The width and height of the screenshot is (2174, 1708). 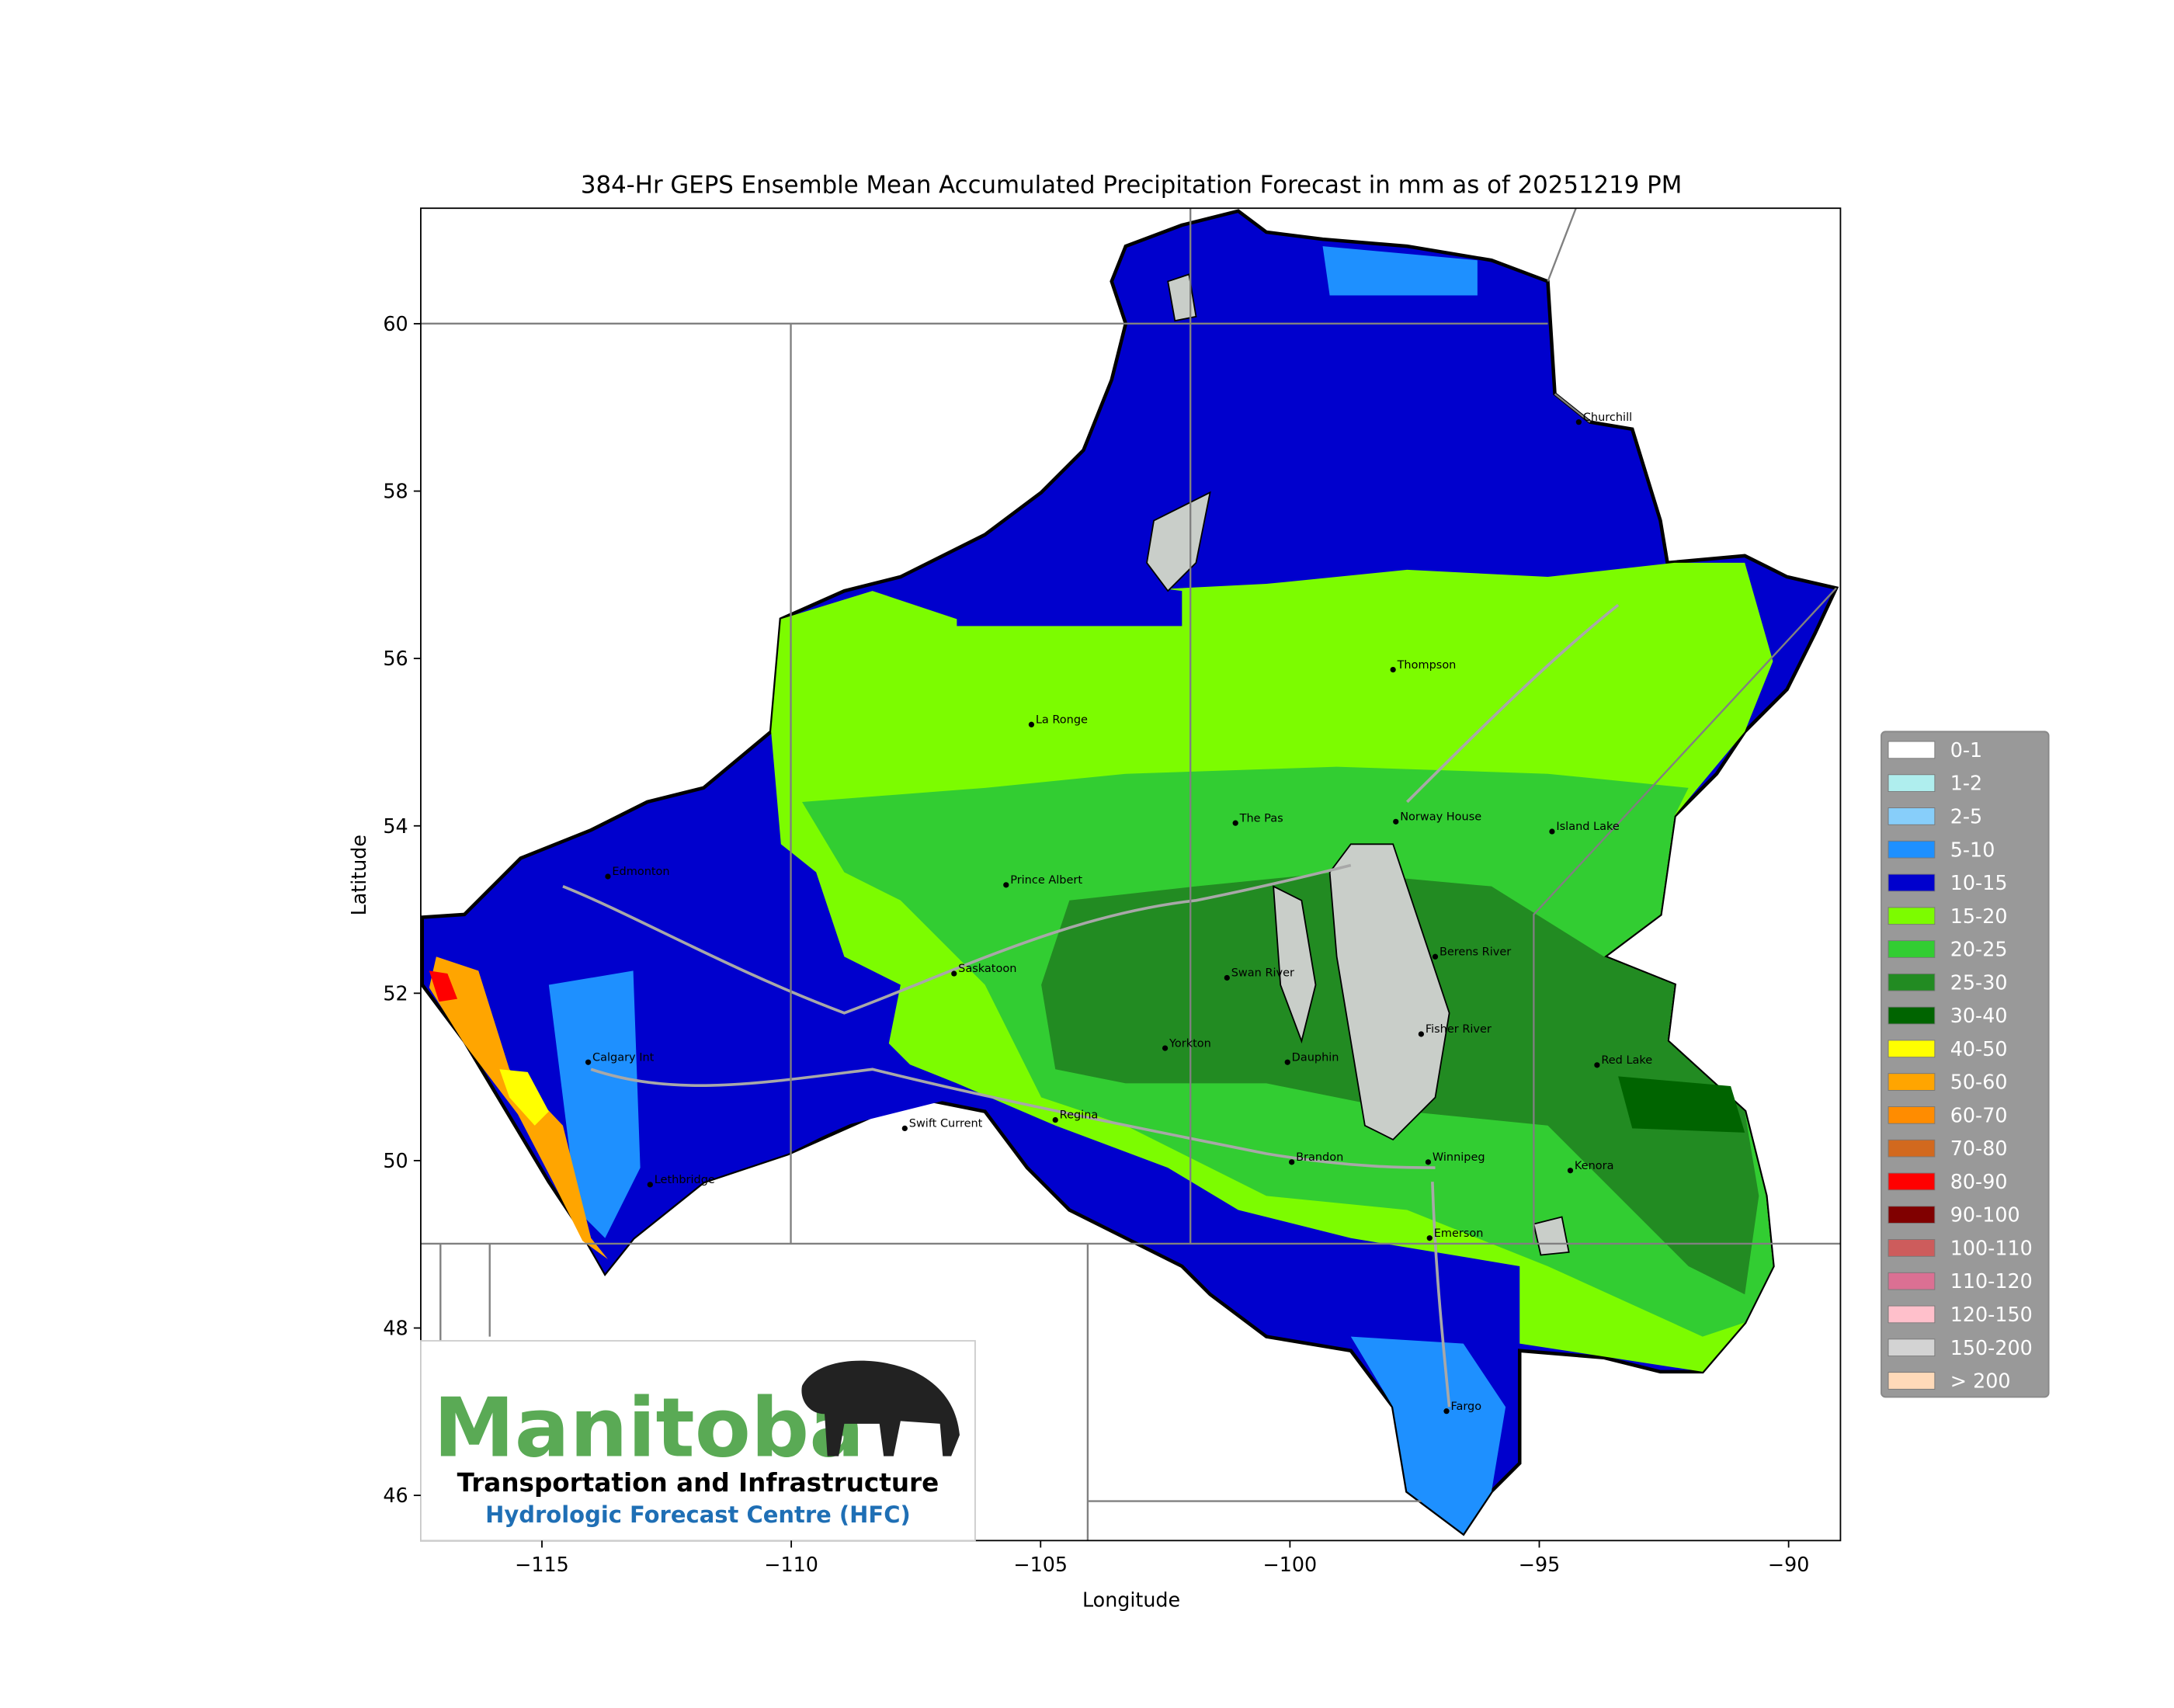 I want to click on city-label: Emerson, so click(x=1459, y=1234).